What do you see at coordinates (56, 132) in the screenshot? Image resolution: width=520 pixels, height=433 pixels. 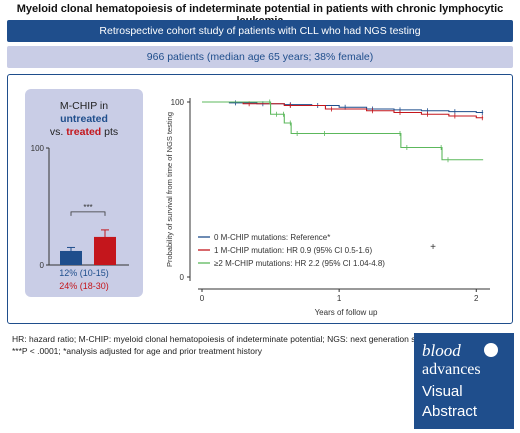 I see `vs-label: vs.` at bounding box center [56, 132].